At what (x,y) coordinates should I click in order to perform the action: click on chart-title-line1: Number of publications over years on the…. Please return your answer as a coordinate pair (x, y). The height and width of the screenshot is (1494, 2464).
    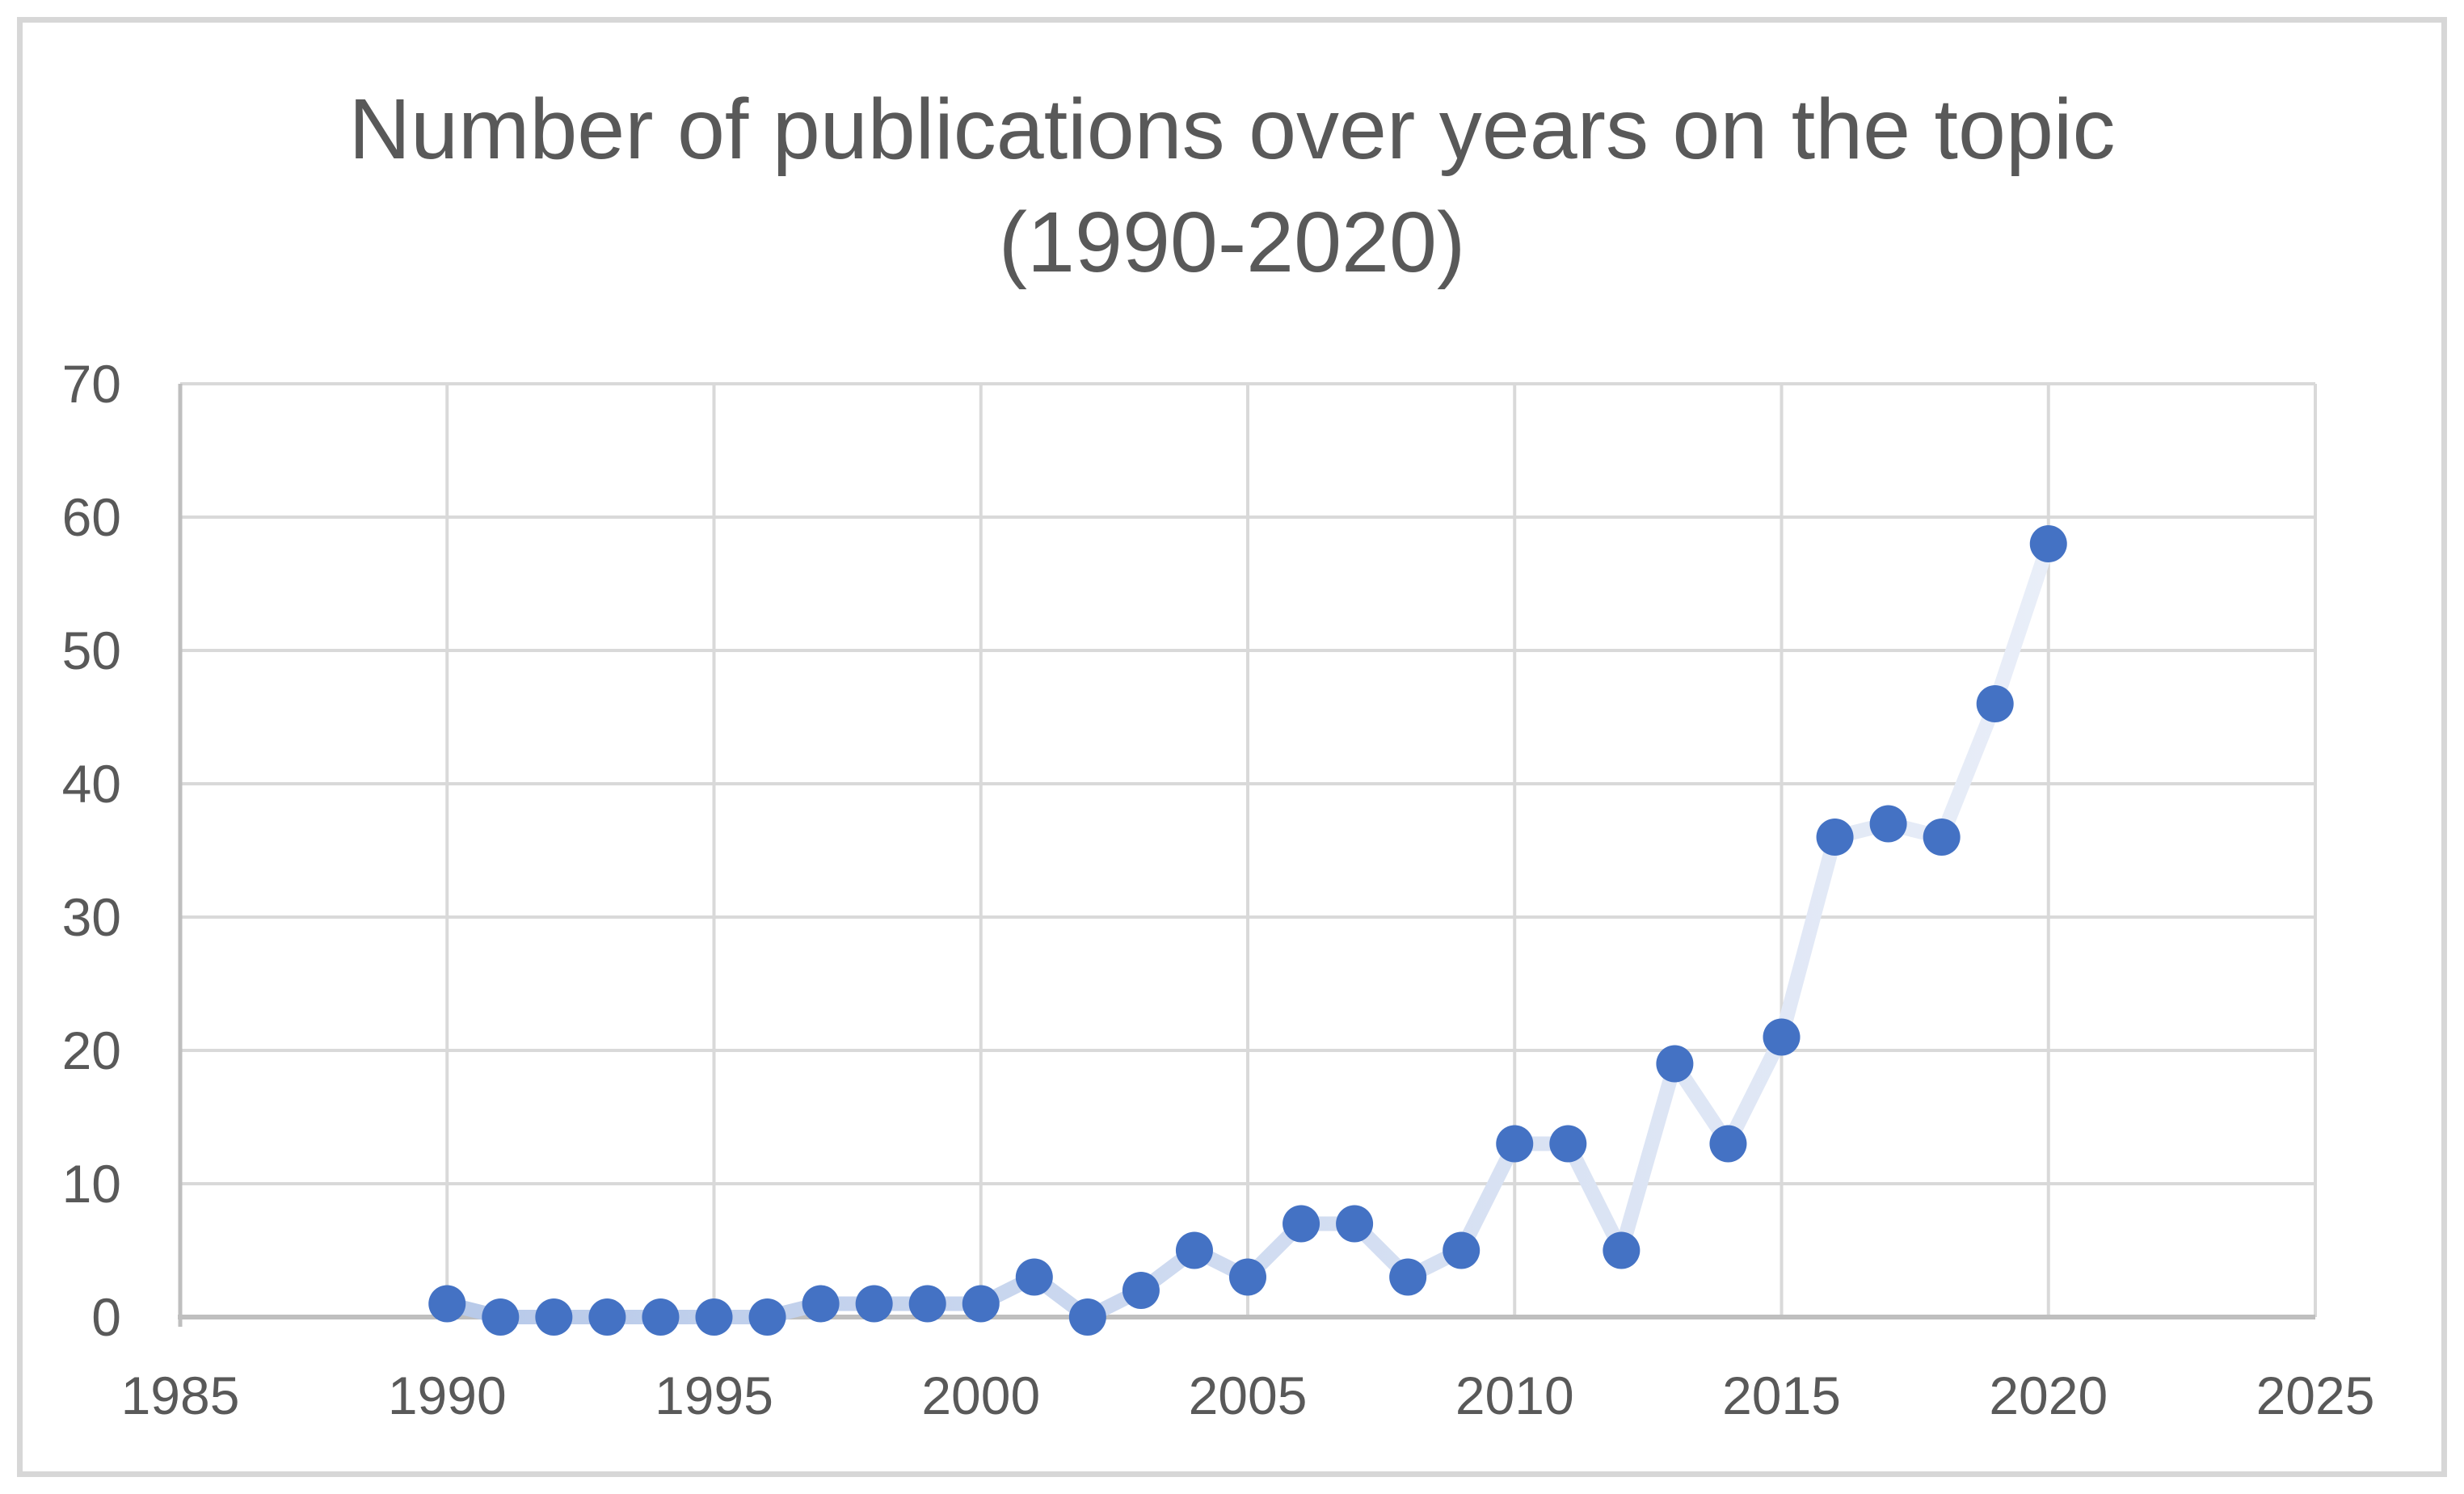
    Looking at the image, I should click on (1232, 129).